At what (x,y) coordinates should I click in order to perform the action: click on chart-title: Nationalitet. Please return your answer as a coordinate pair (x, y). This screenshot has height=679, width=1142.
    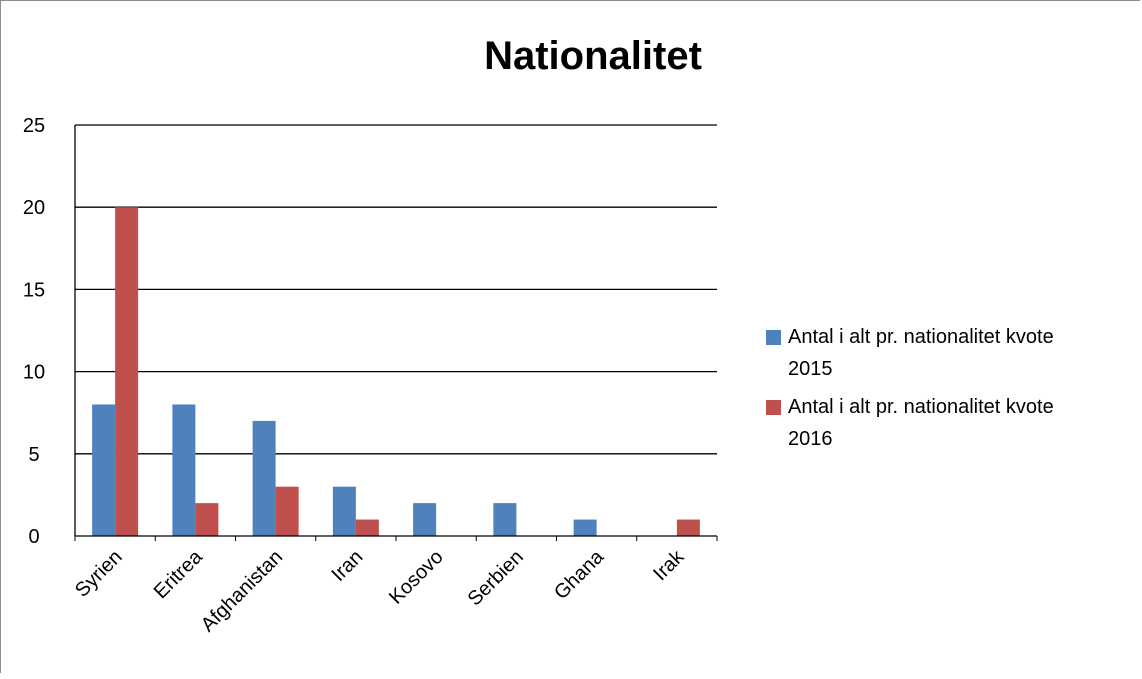
    Looking at the image, I should click on (593, 56).